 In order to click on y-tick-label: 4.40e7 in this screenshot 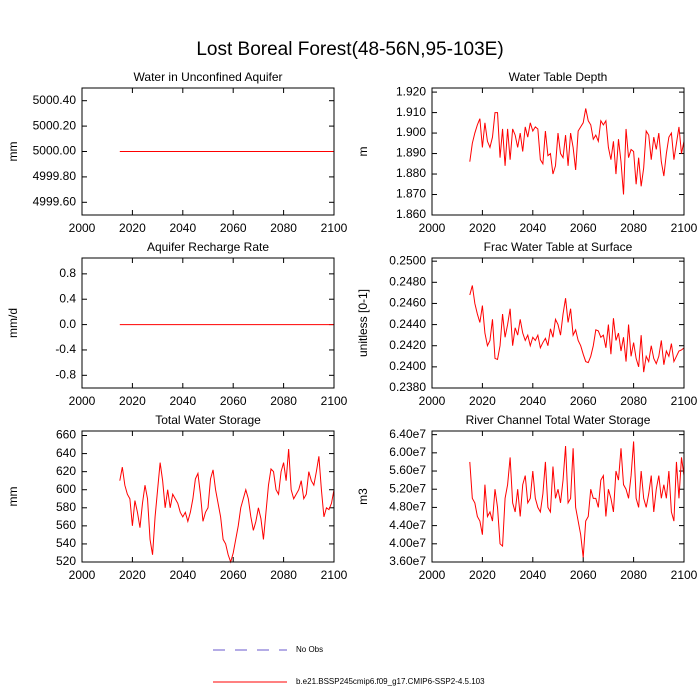, I will do `click(407, 525)`.